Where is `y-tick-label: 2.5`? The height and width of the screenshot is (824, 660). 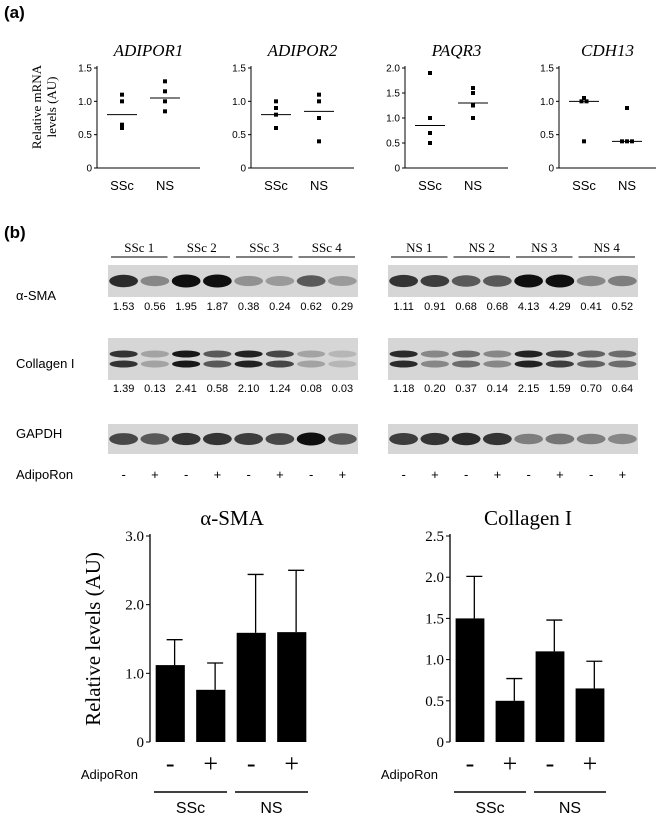 y-tick-label: 2.5 is located at coordinates (434, 537).